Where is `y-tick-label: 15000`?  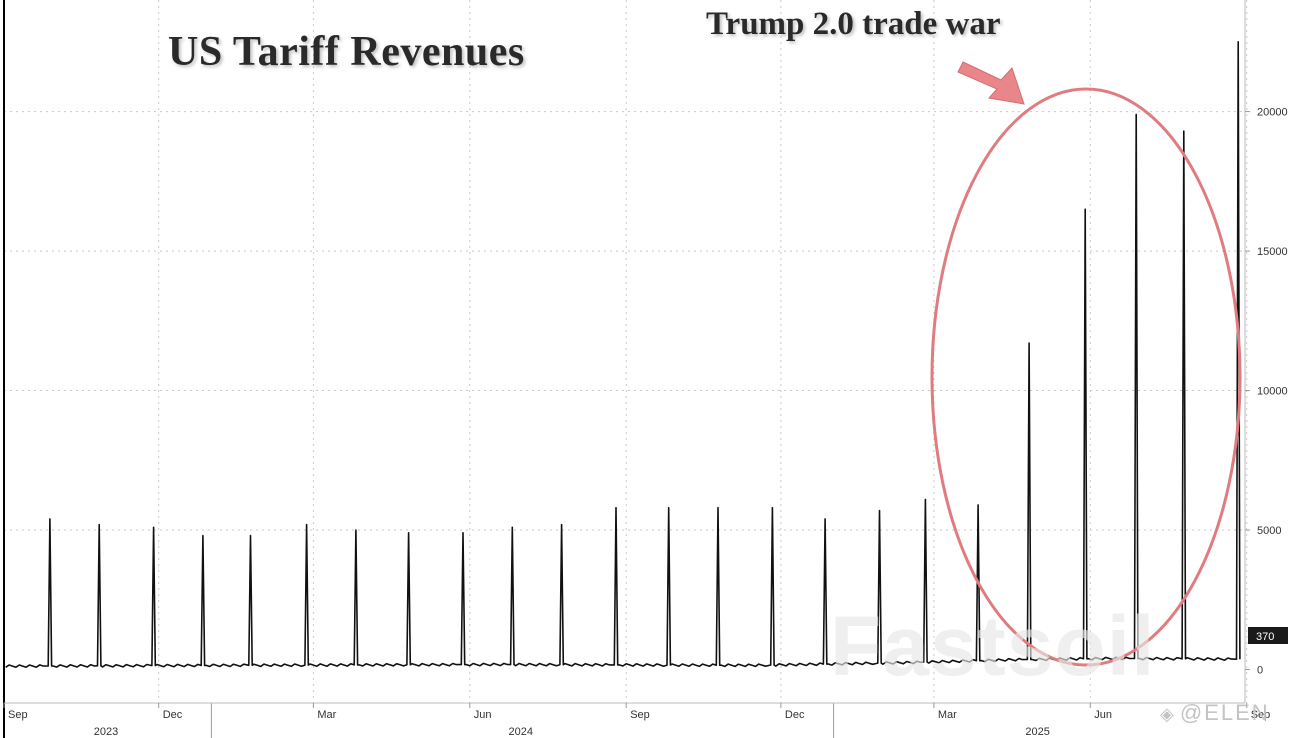 y-tick-label: 15000 is located at coordinates (1272, 252).